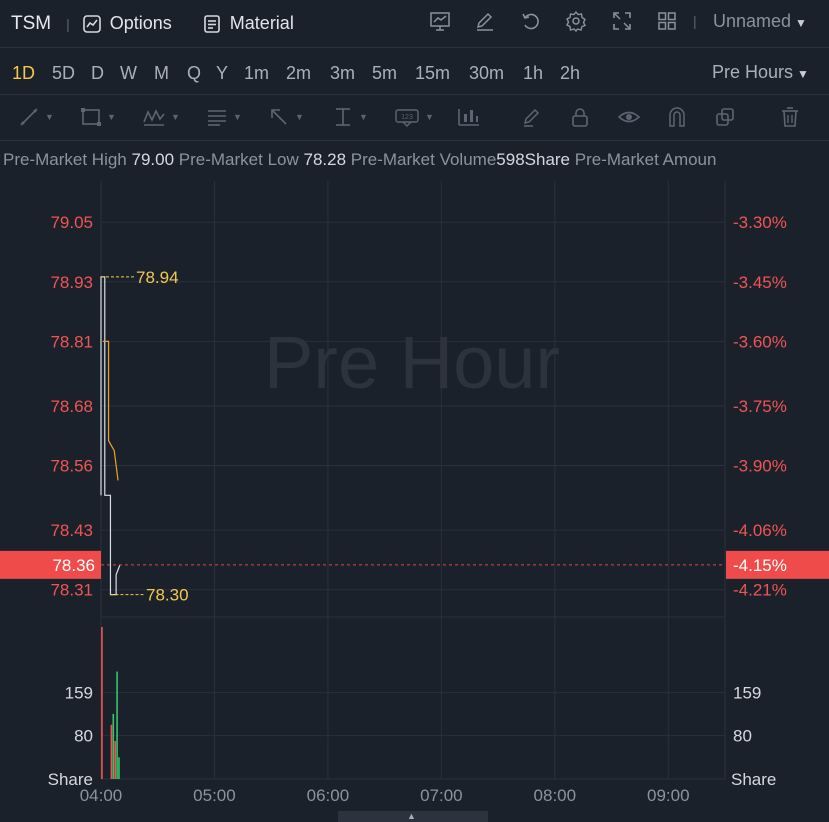 This screenshot has width=829, height=822. I want to click on x-tick-label: 07:00, so click(441, 795).